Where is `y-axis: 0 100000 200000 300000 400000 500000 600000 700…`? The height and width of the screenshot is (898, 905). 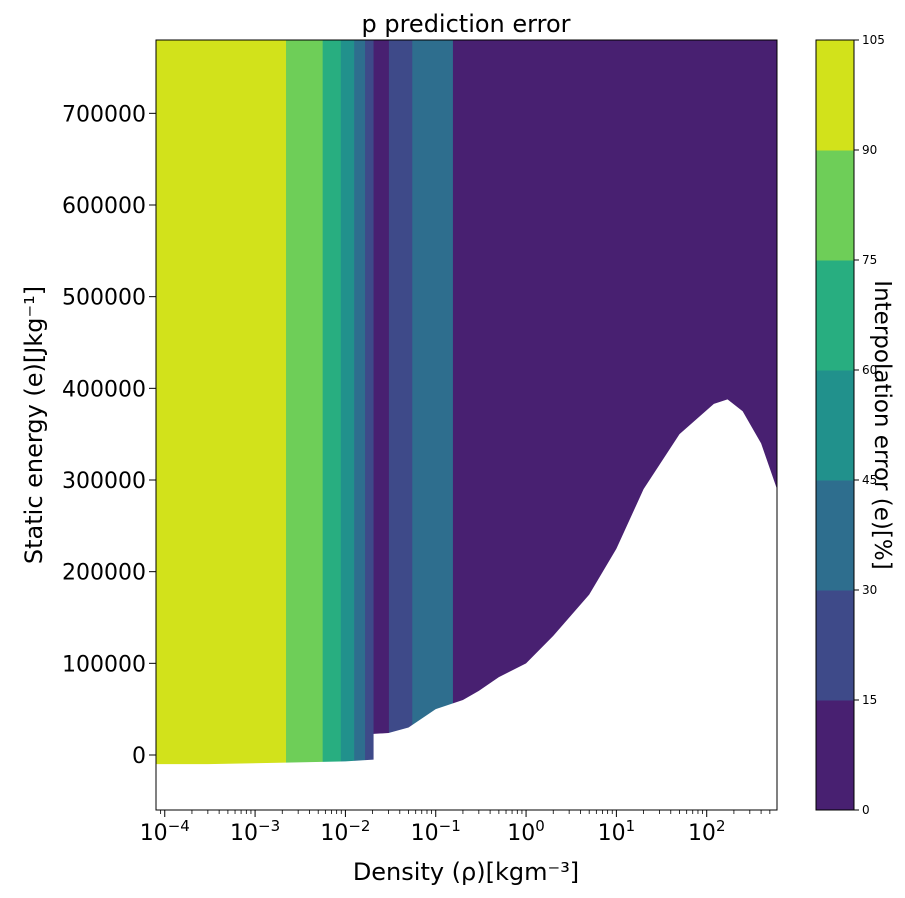
y-axis: 0 100000 200000 300000 400000 500000 600000 700… is located at coordinates (109, 435).